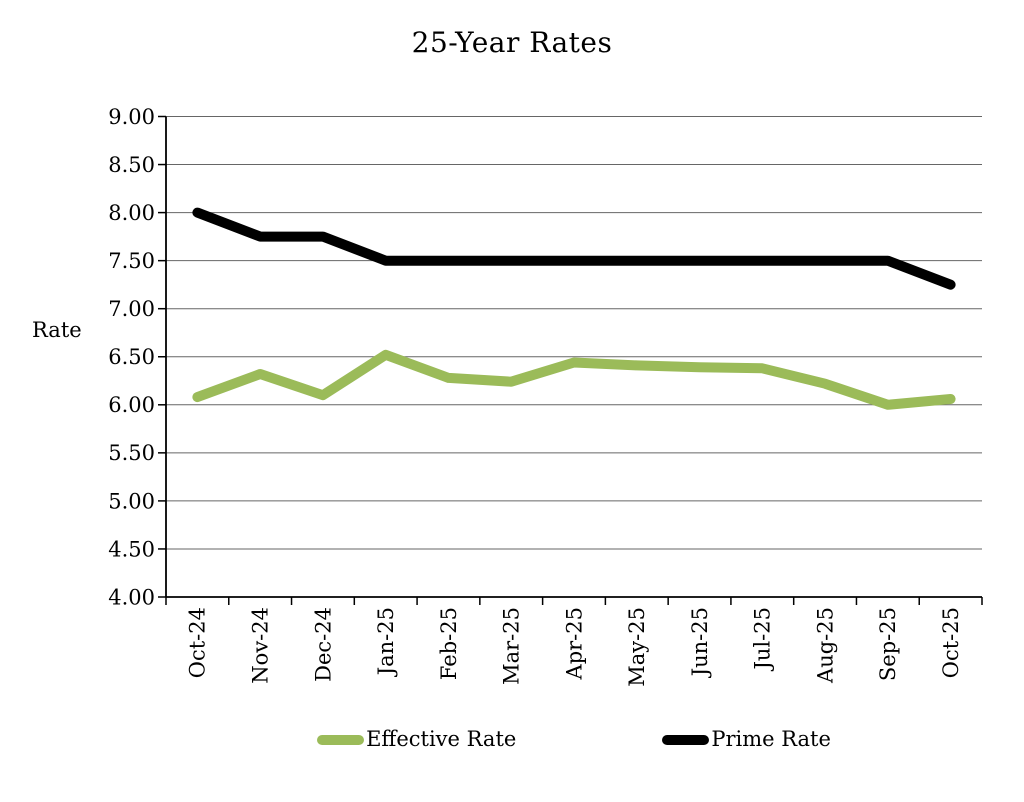 This screenshot has width=1024, height=802. Describe the element at coordinates (951, 642) in the screenshot. I see `x-tick-label: Oct-25` at that location.